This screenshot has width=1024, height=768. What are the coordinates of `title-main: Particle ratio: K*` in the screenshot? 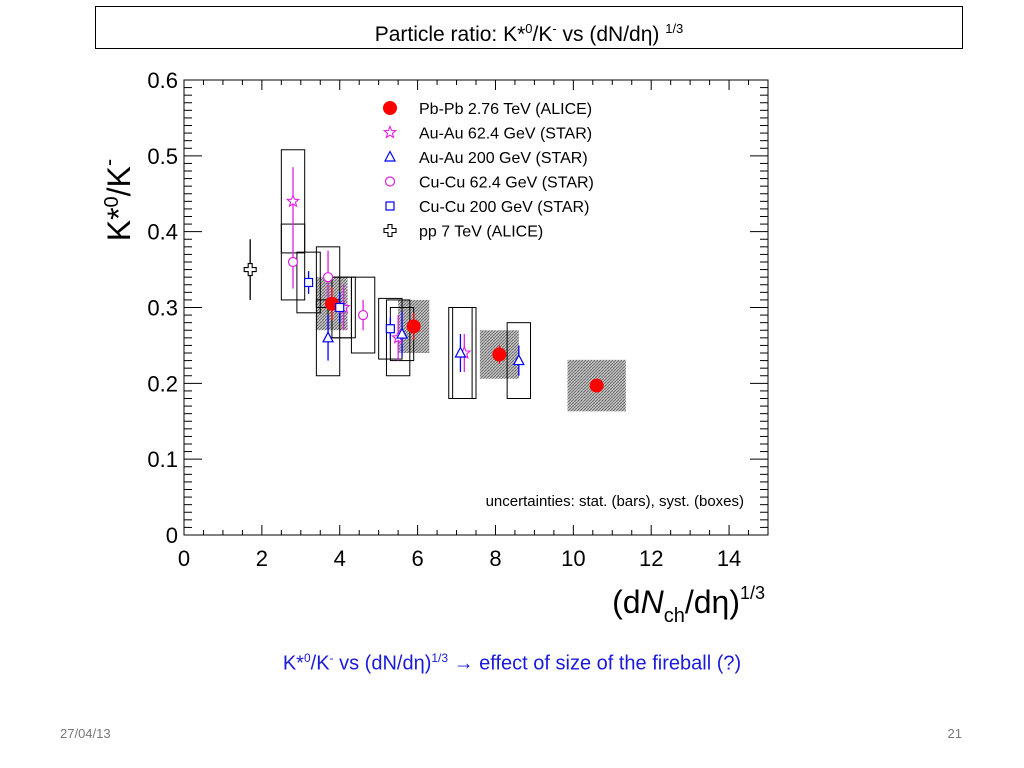 It's located at (450, 34).